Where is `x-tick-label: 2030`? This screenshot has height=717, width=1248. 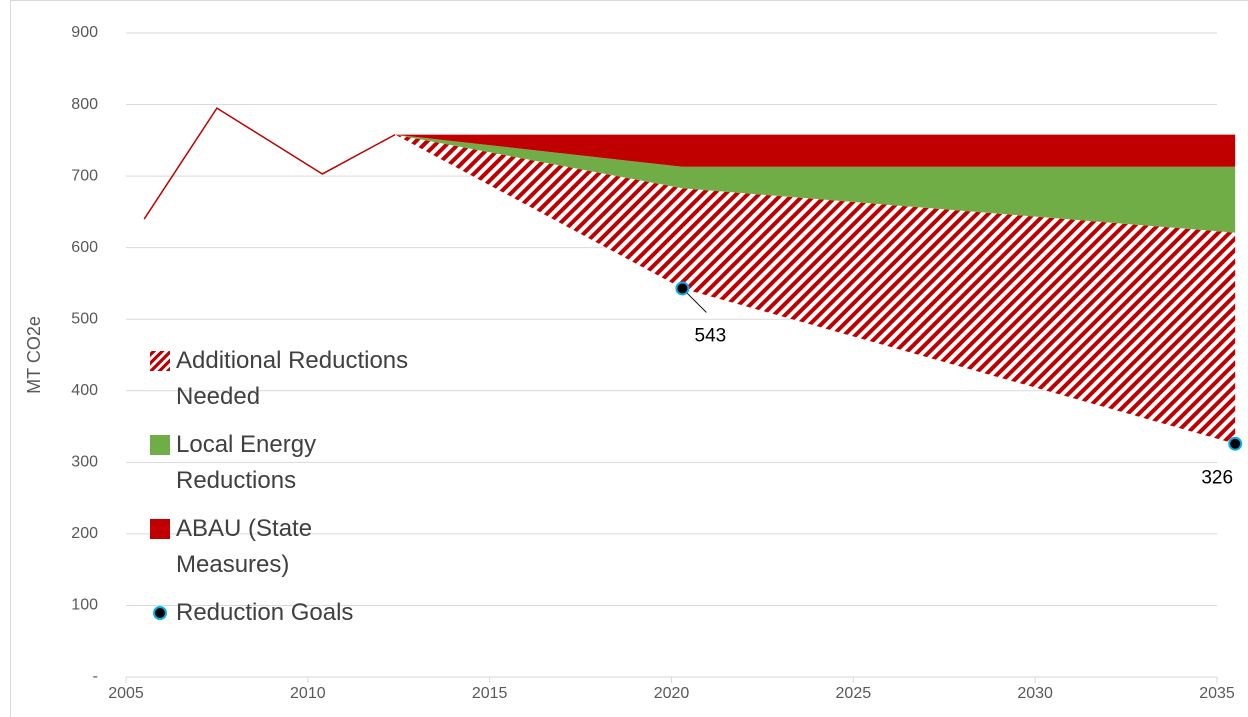
x-tick-label: 2030 is located at coordinates (1035, 693).